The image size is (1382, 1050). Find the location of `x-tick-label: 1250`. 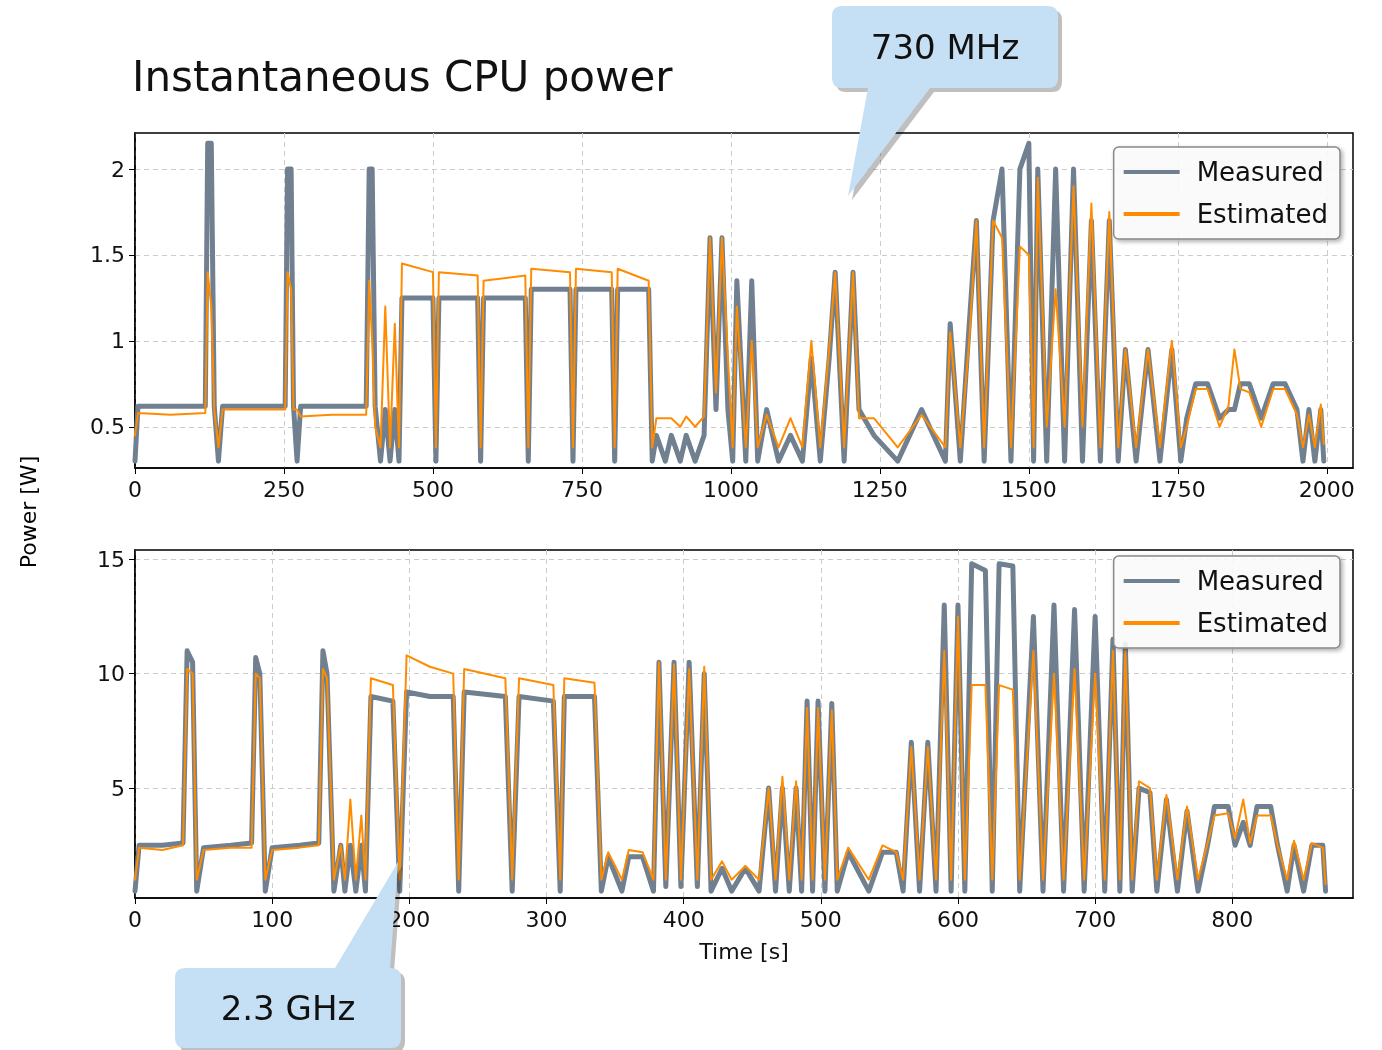

x-tick-label: 1250 is located at coordinates (879, 489).